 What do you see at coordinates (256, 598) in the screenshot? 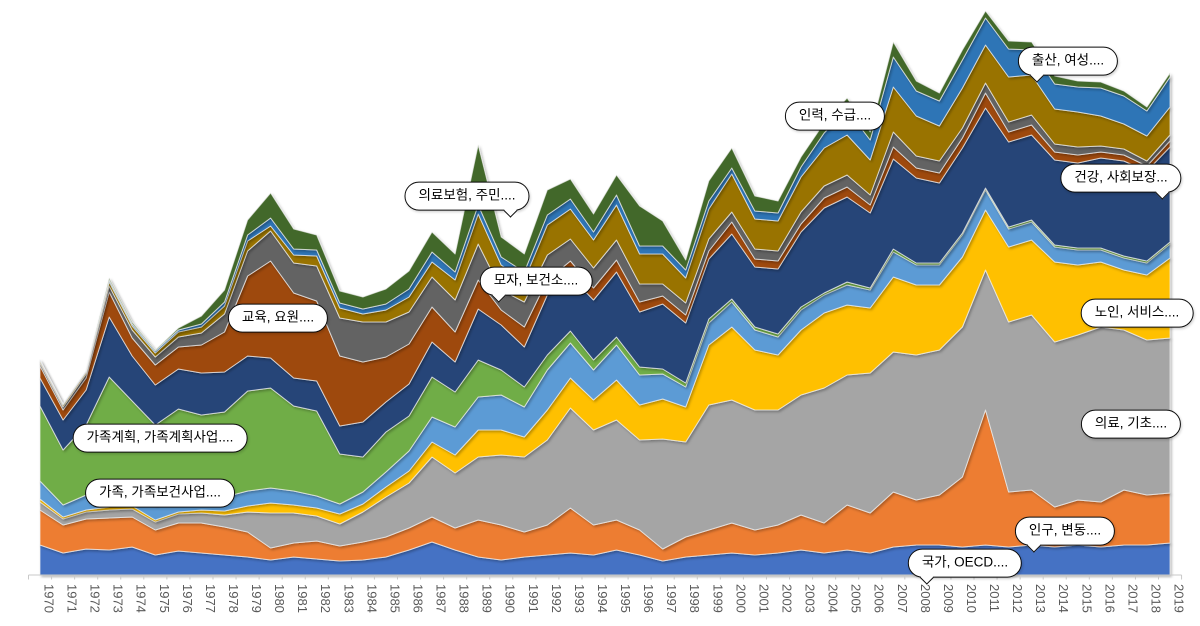
I see `x-axis-label-1979: 1979` at bounding box center [256, 598].